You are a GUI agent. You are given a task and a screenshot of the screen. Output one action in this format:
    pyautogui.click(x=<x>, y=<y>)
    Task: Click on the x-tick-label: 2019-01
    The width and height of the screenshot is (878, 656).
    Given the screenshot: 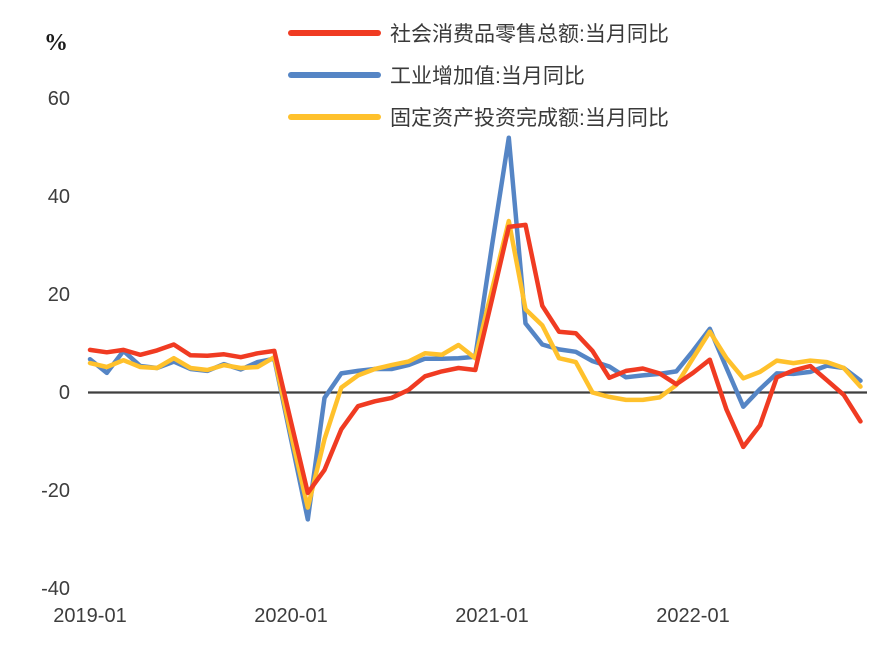 What is the action you would take?
    pyautogui.click(x=90, y=616)
    